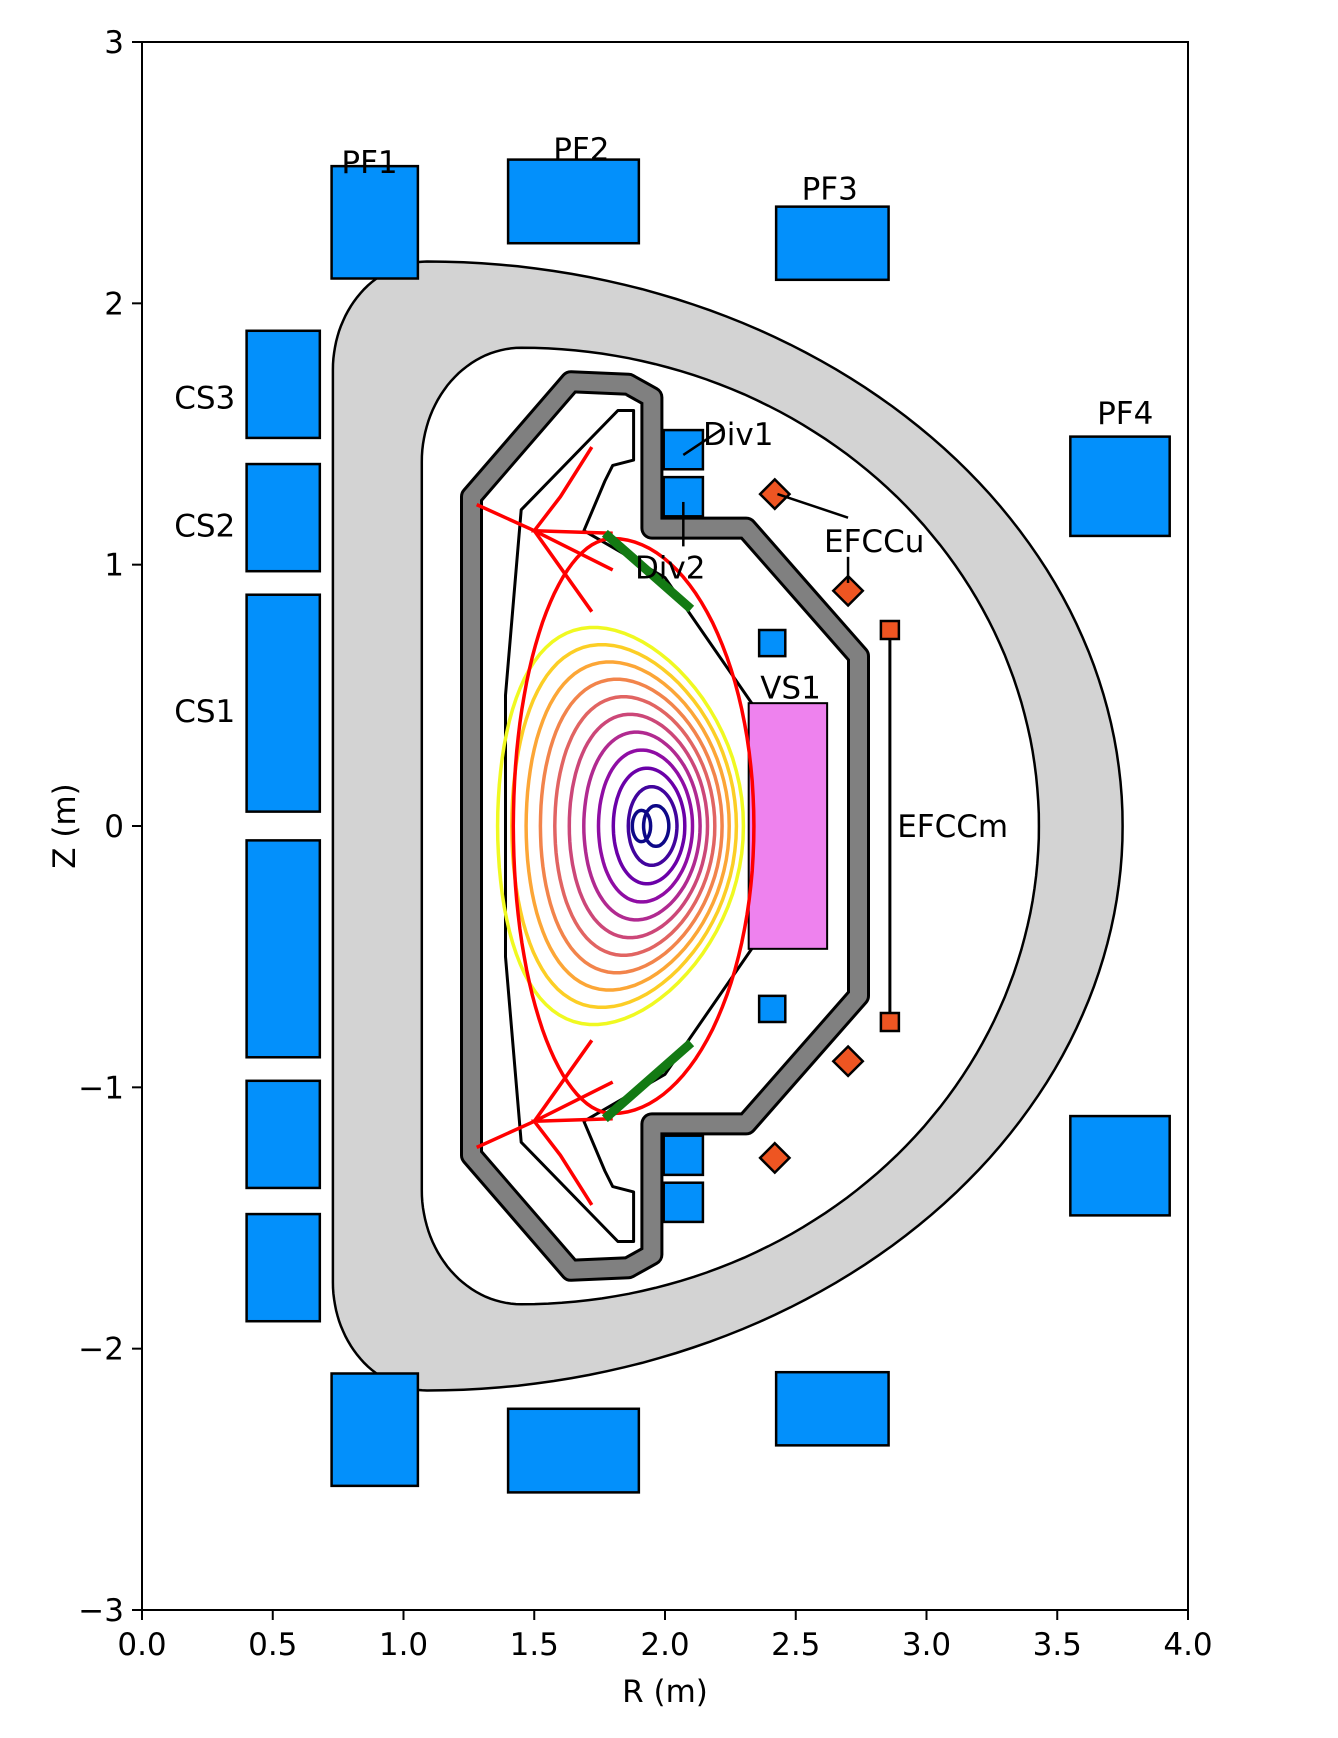 The height and width of the screenshot is (1738, 1338). I want to click on coil-pf2, so click(573, 201).